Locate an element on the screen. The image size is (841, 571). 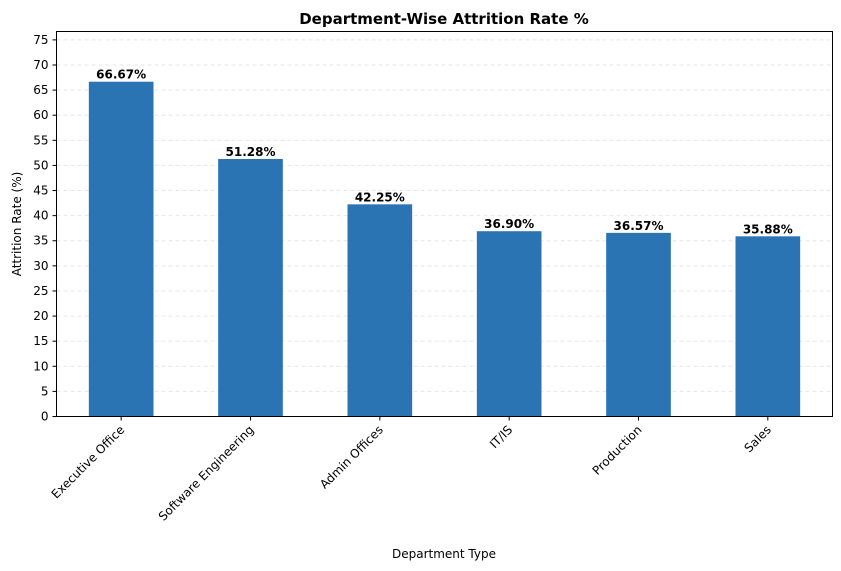
x-tick-label: Admin Offices is located at coordinates (351, 457).